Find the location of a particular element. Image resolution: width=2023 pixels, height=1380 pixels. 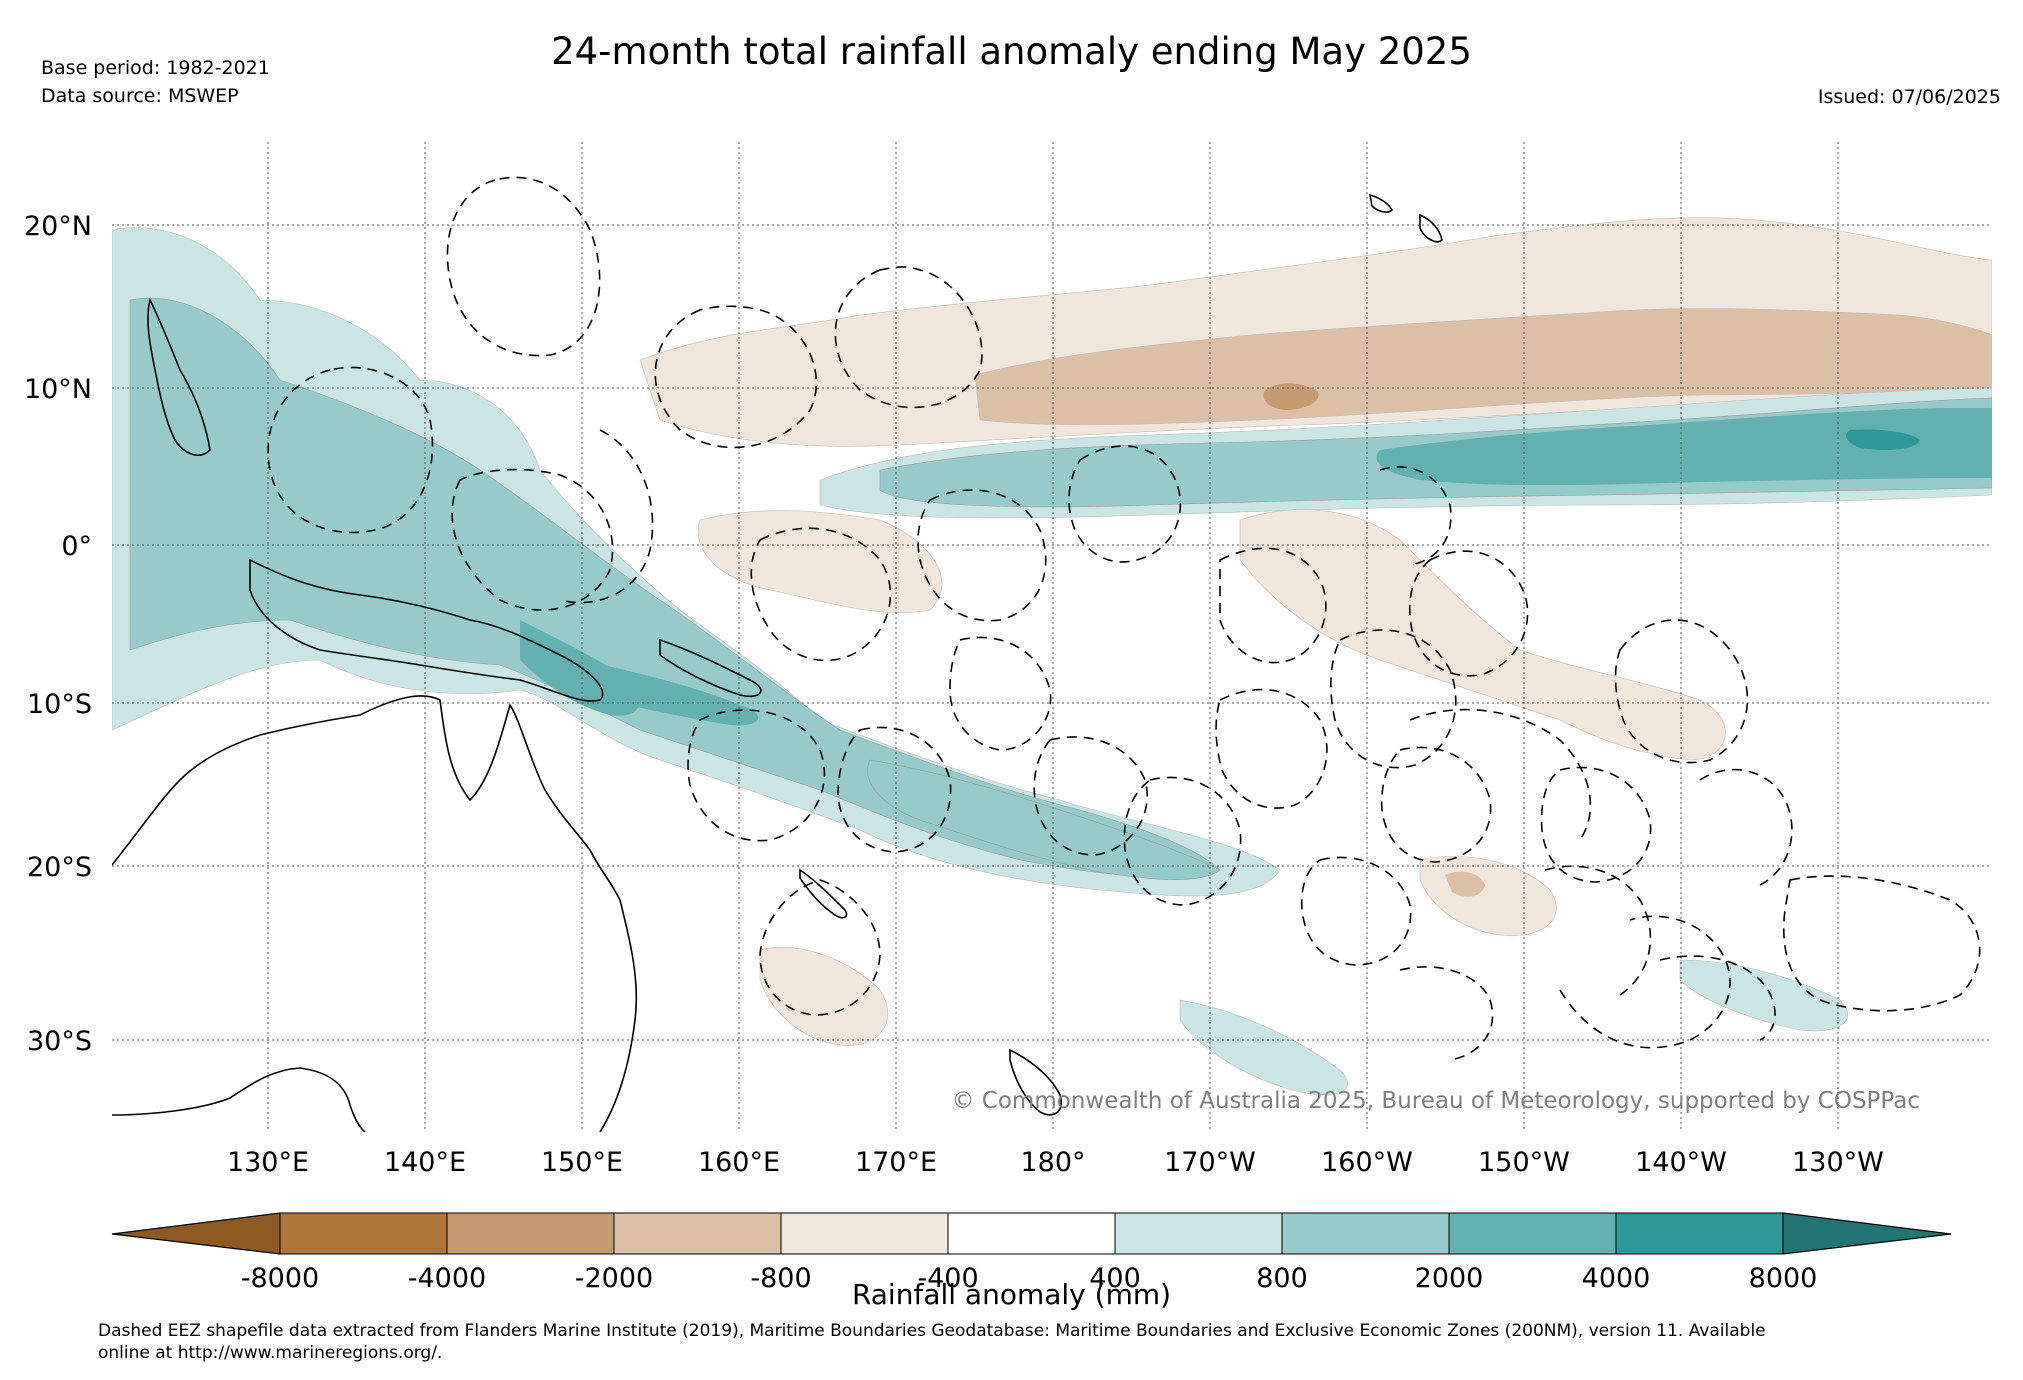

new-guinea-coastline is located at coordinates (426, 630).